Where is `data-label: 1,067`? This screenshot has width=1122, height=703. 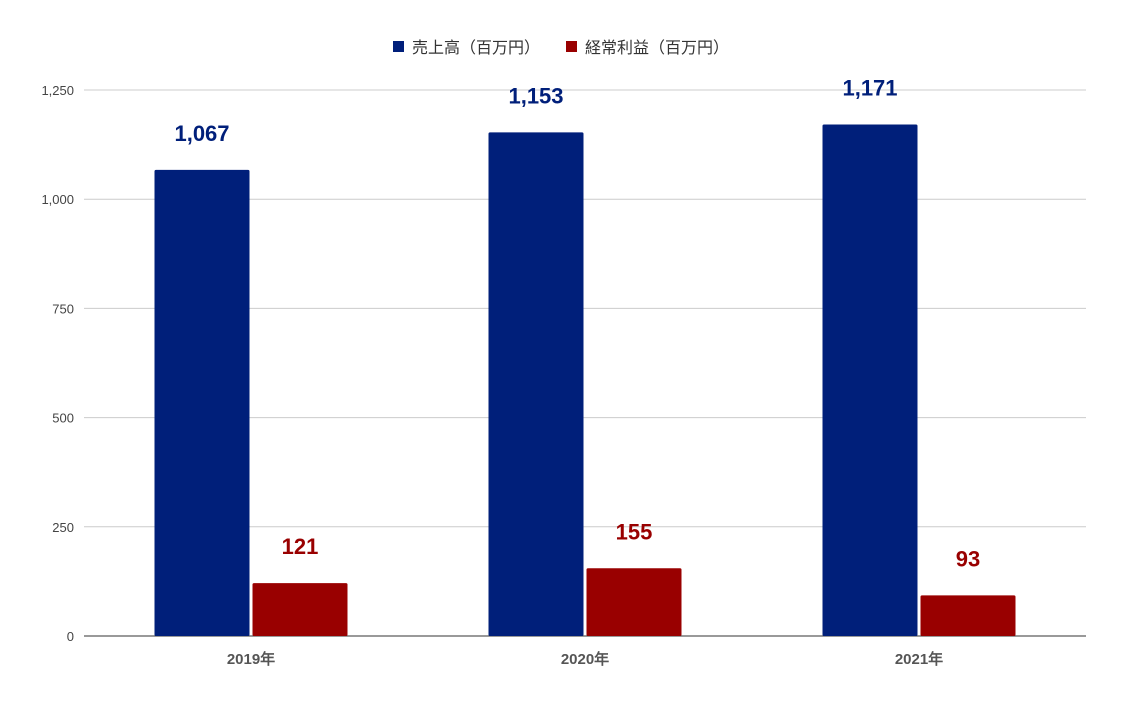 data-label: 1,067 is located at coordinates (201, 133).